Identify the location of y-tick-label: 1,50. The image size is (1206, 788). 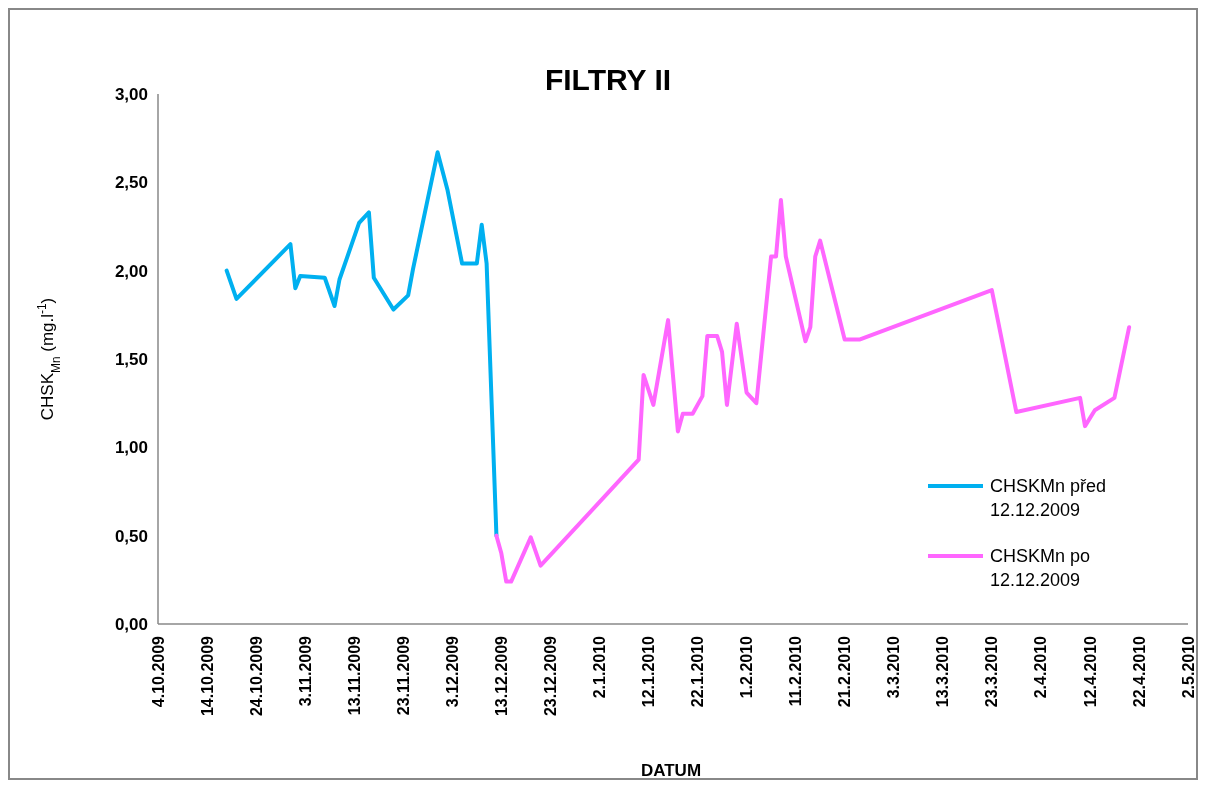
(131, 359).